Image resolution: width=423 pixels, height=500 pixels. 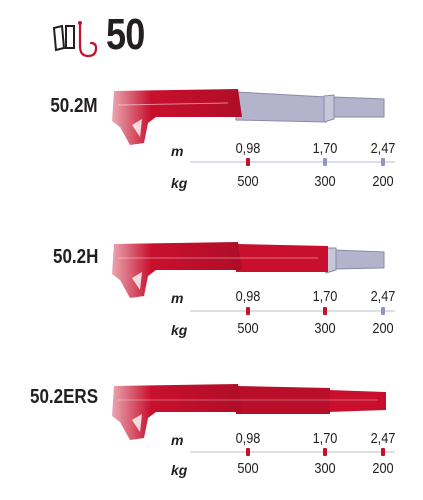 I want to click on header-icons, so click(x=75, y=39).